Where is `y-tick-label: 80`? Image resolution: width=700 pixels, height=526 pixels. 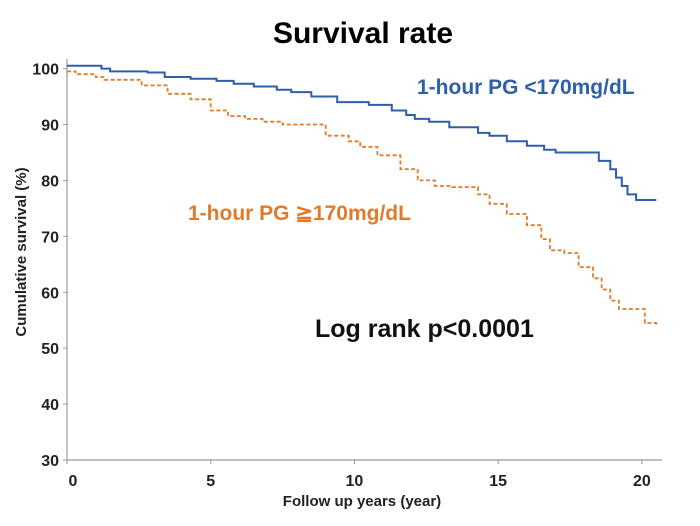
y-tick-label: 80 is located at coordinates (50, 181).